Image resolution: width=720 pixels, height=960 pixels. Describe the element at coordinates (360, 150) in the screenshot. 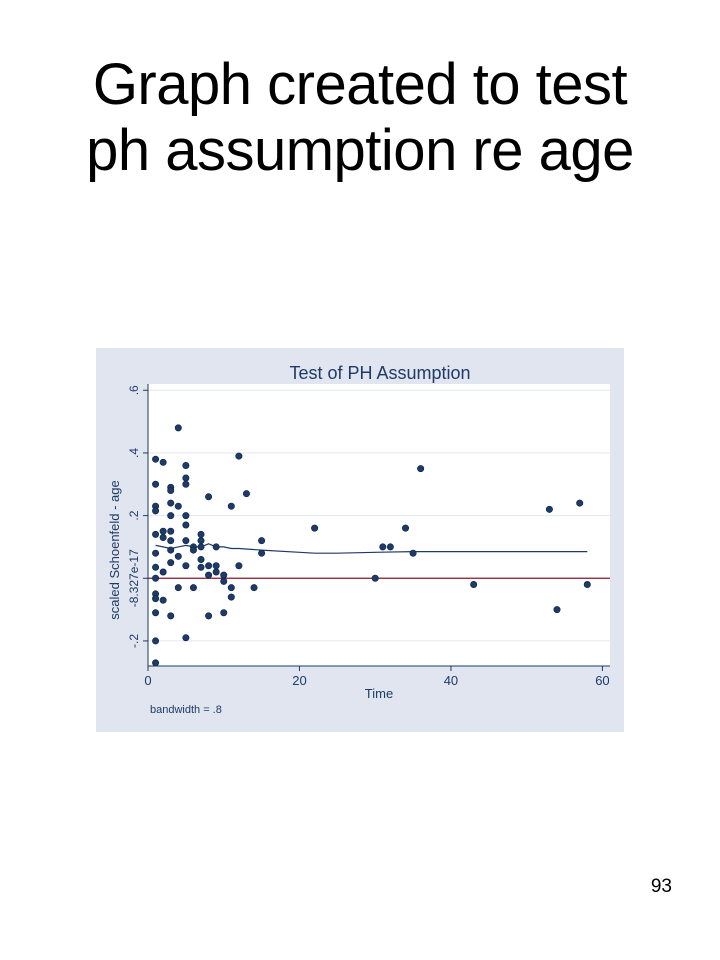

I see `slide-title-line-2: ph assumption re age` at that location.